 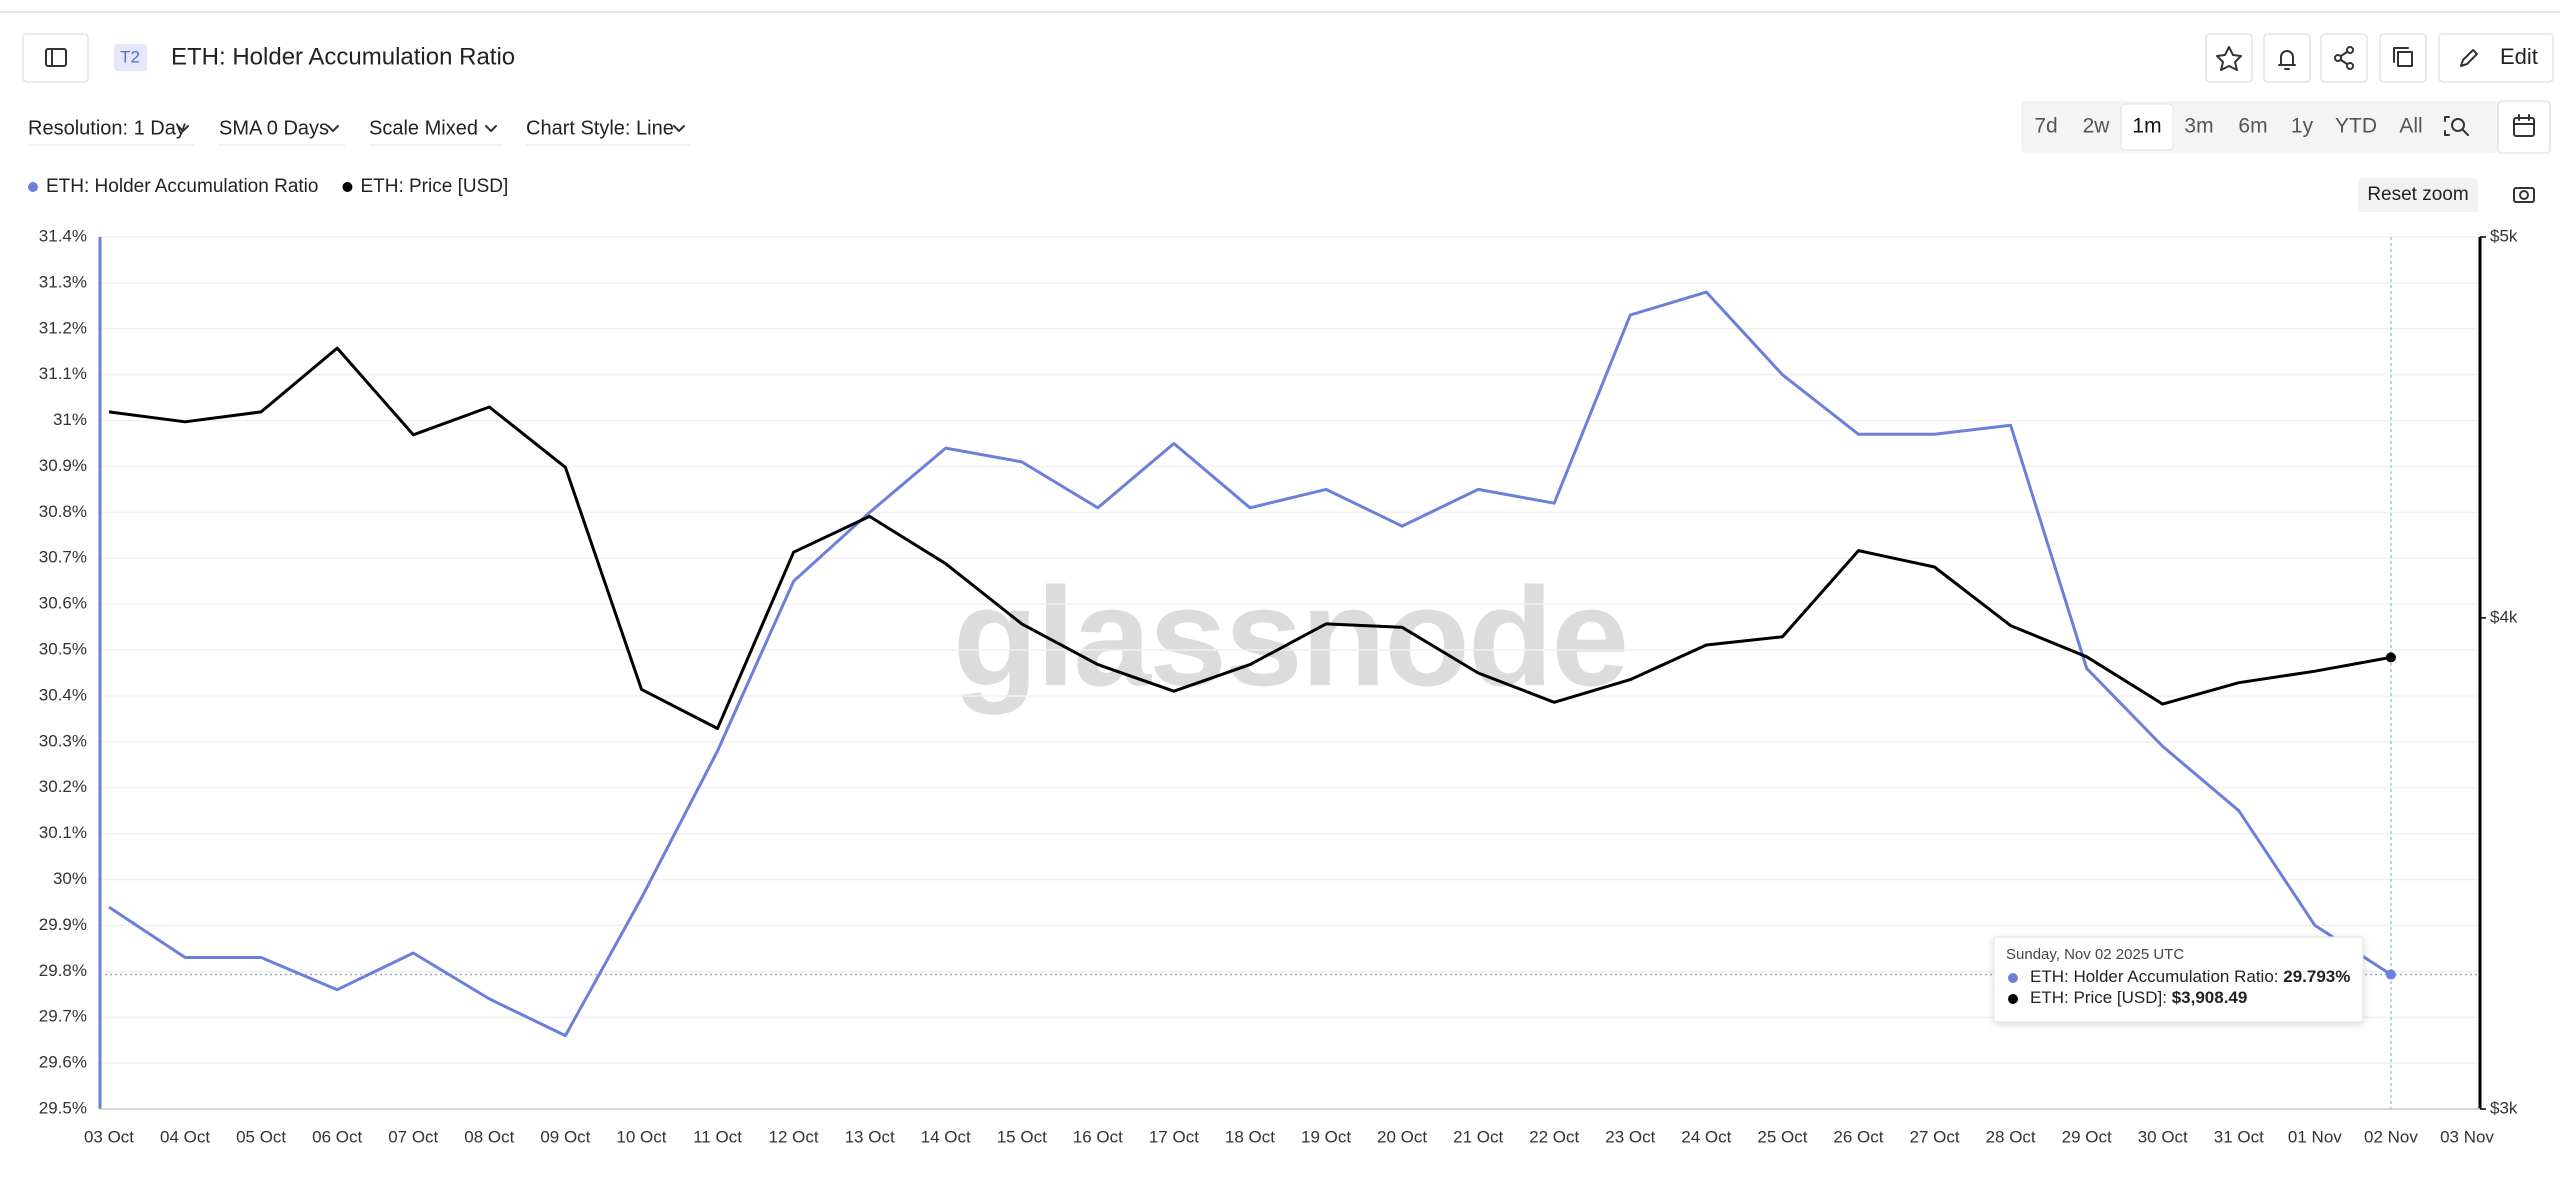 I want to click on x-tick-label: 11 Oct, so click(x=717, y=1136).